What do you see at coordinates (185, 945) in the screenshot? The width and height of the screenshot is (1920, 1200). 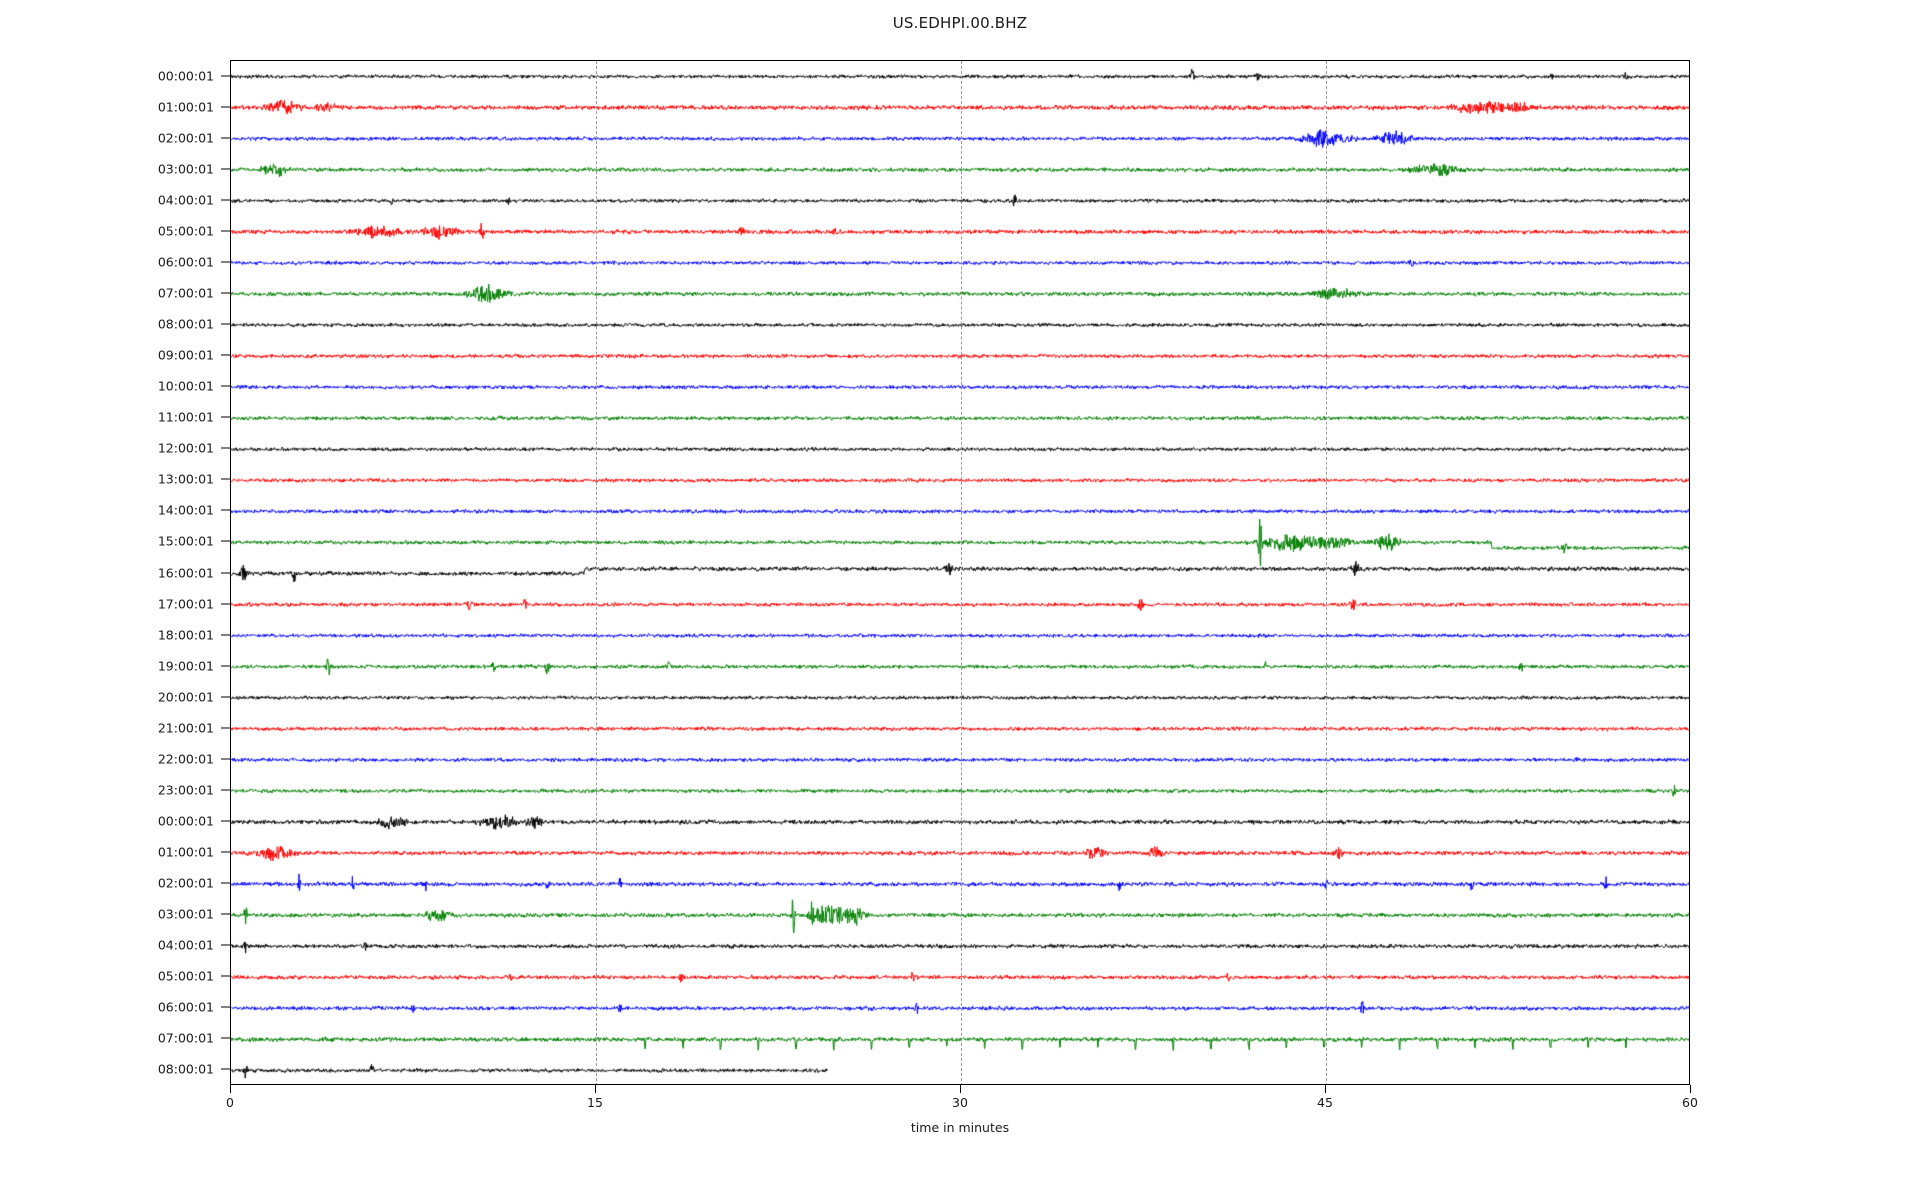 I see `y-tick-label-28: 04:00:01` at bounding box center [185, 945].